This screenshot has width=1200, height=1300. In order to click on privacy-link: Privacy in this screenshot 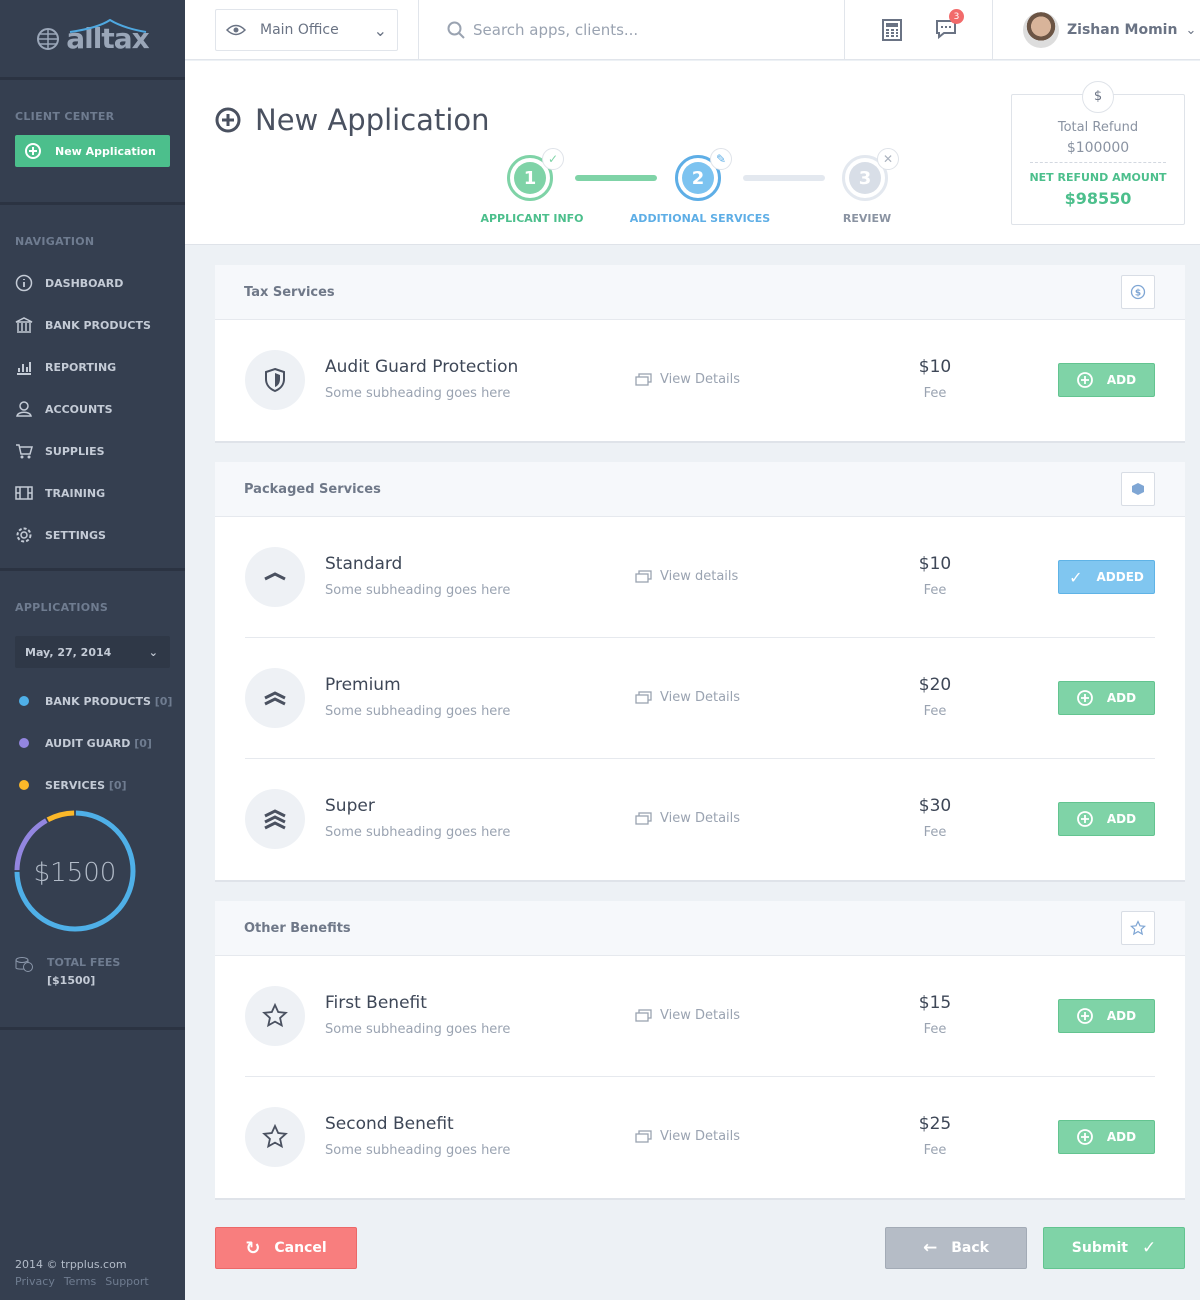, I will do `click(35, 1281)`.